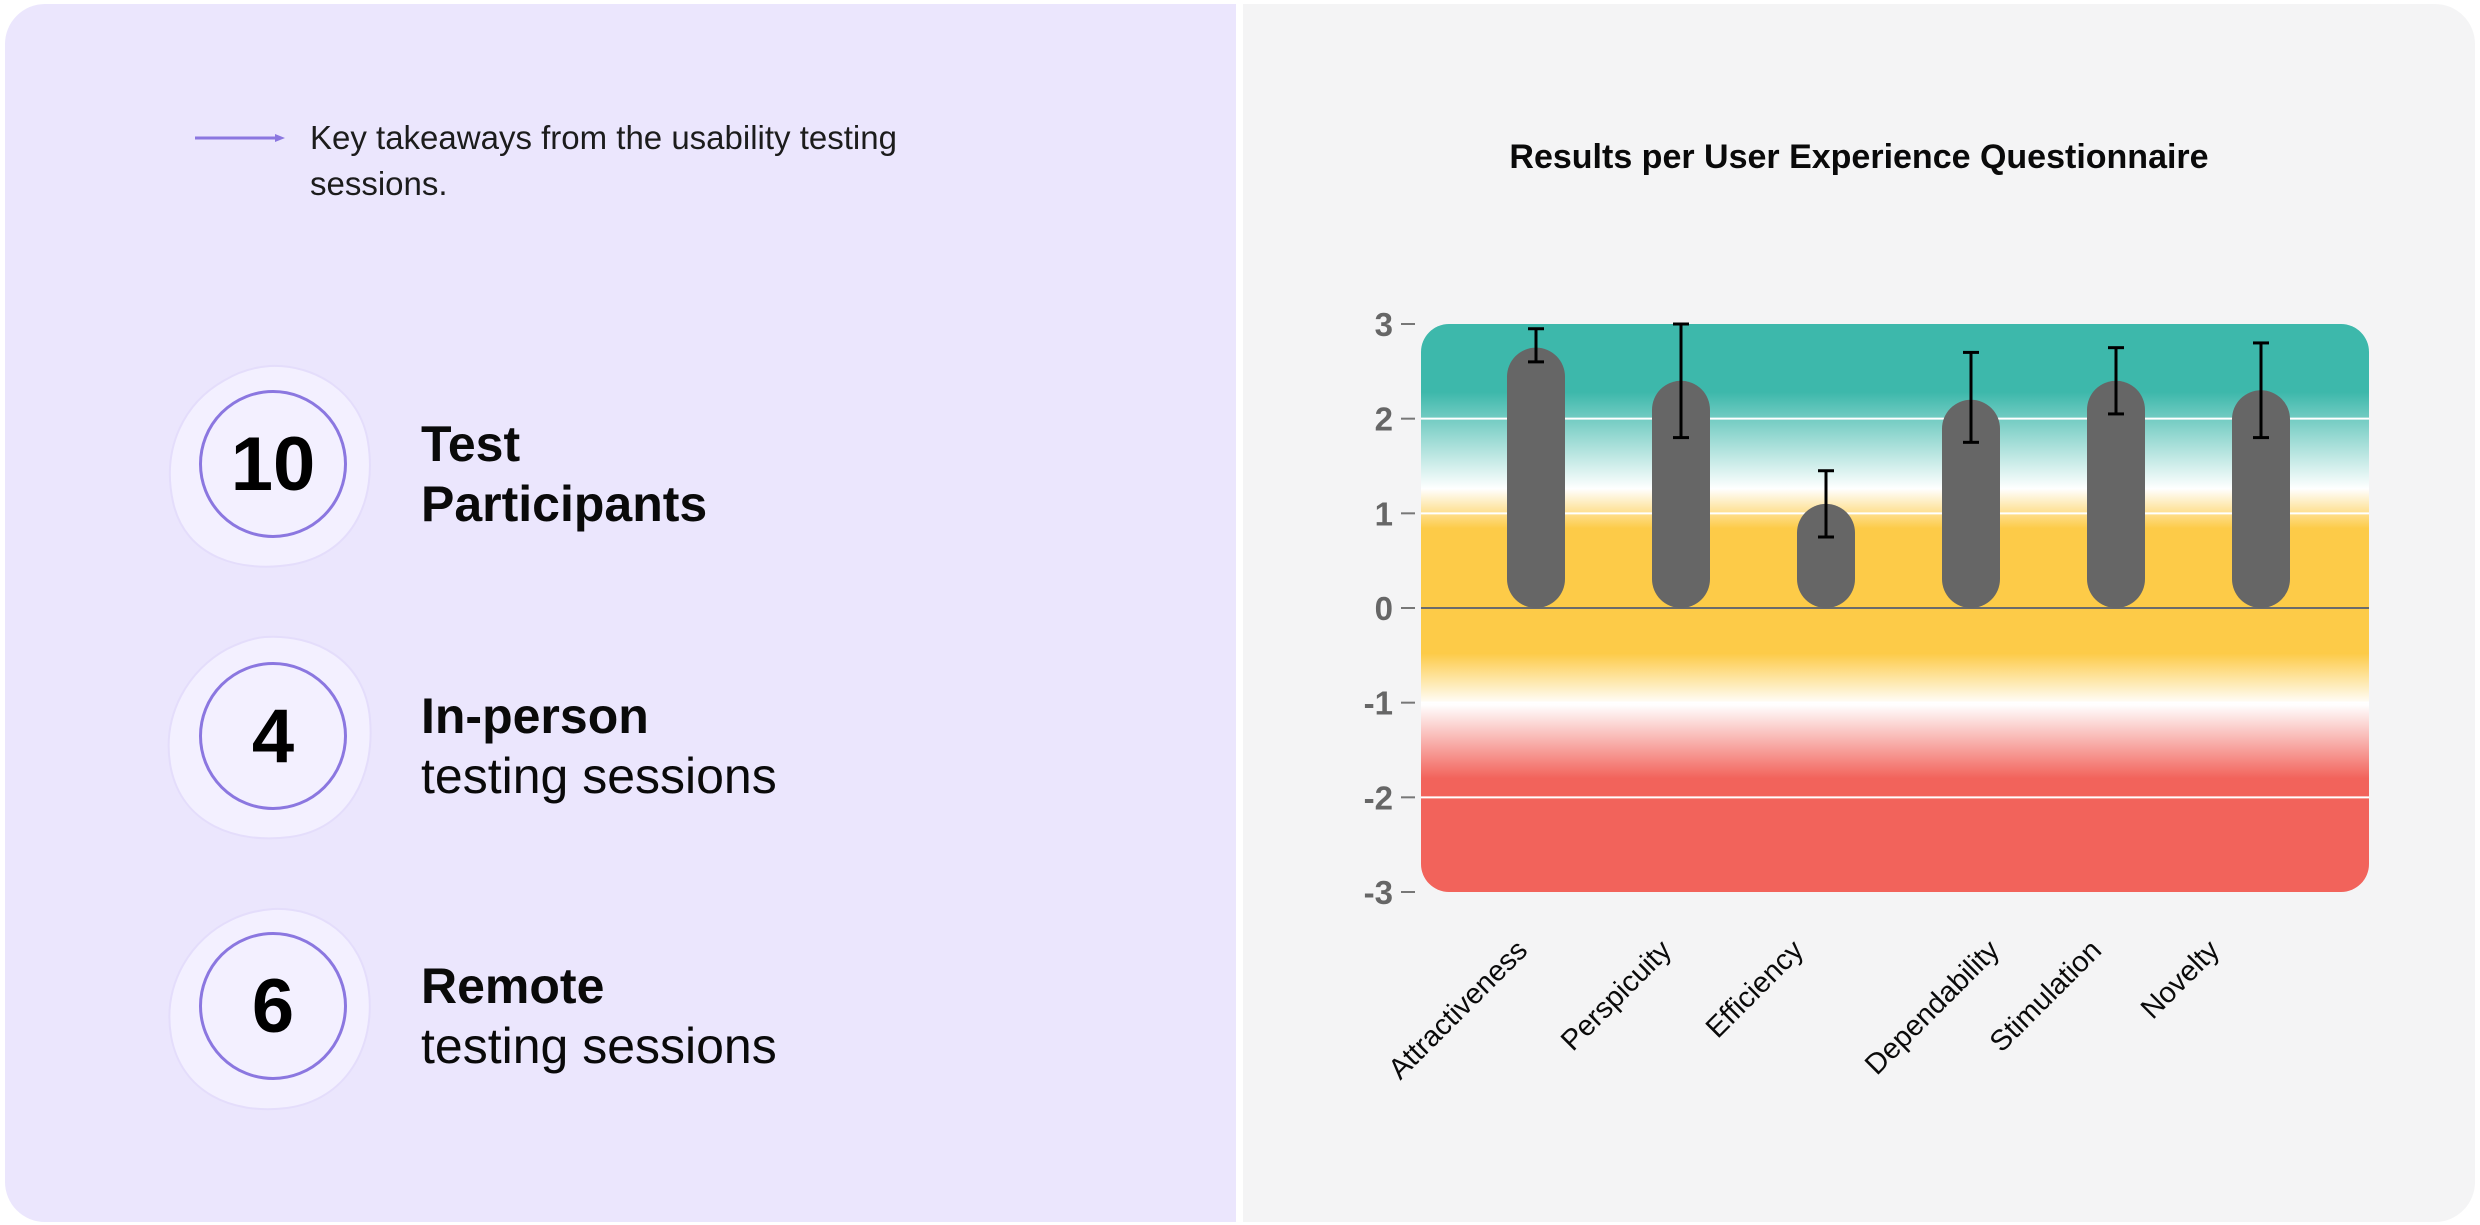 The height and width of the screenshot is (1225, 2480). Describe the element at coordinates (471, 444) in the screenshot. I see `stat-label-bold: Test` at that location.